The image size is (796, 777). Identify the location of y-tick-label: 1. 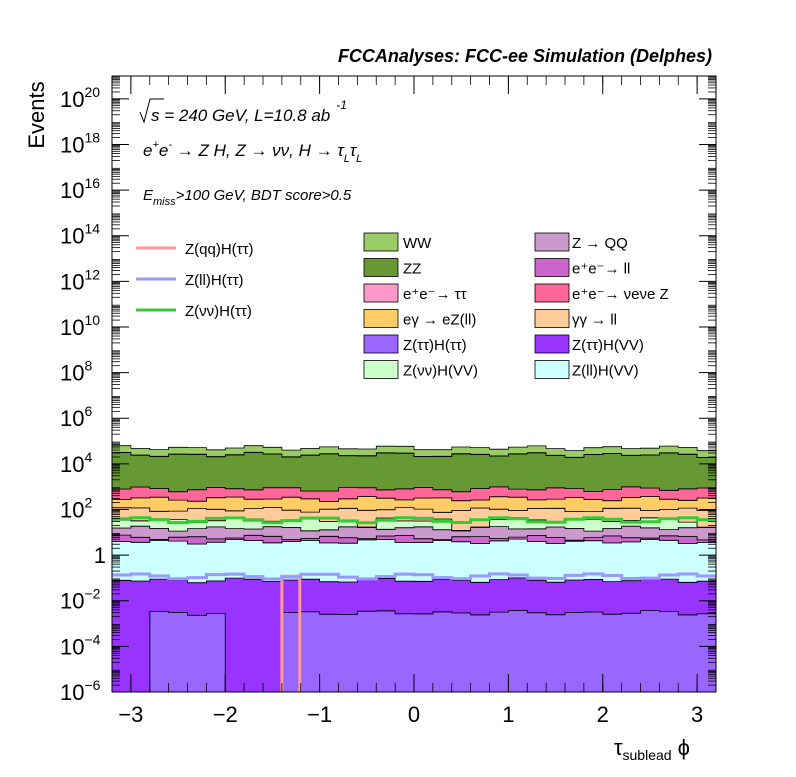
(100, 555).